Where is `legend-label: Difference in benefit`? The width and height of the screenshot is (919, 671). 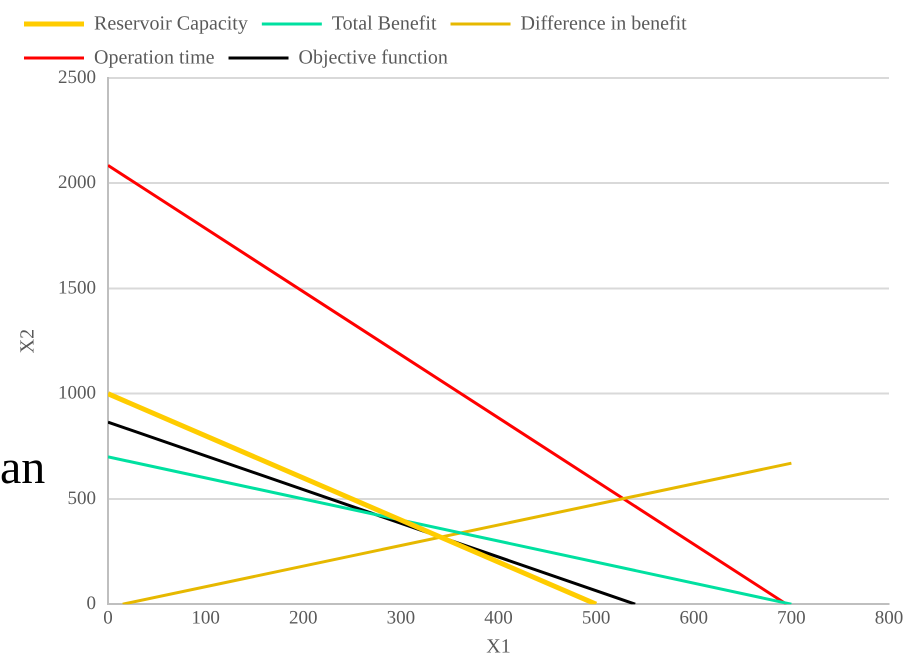 legend-label: Difference in benefit is located at coordinates (604, 23).